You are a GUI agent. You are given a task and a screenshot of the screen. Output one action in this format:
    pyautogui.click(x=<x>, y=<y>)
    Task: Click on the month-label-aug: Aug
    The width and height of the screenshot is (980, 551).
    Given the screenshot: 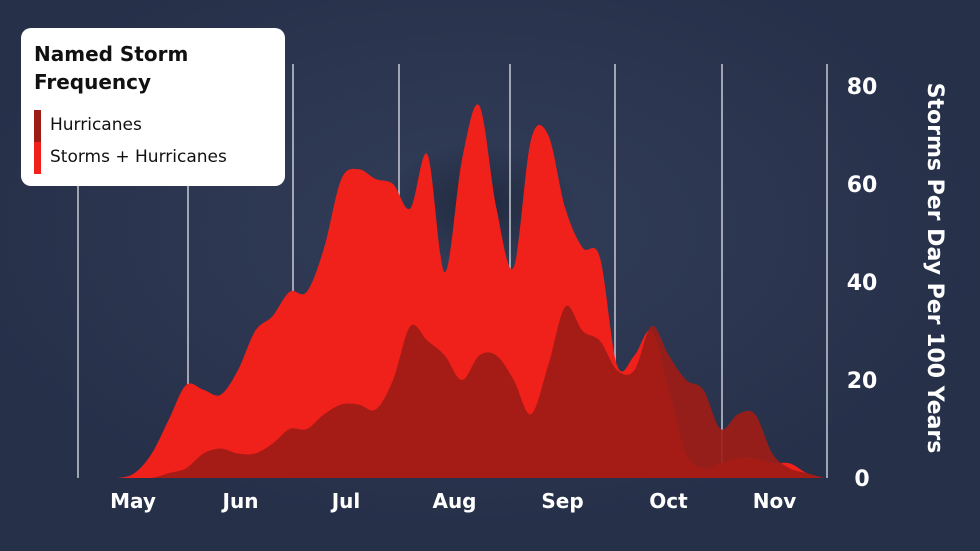 What is the action you would take?
    pyautogui.click(x=454, y=501)
    